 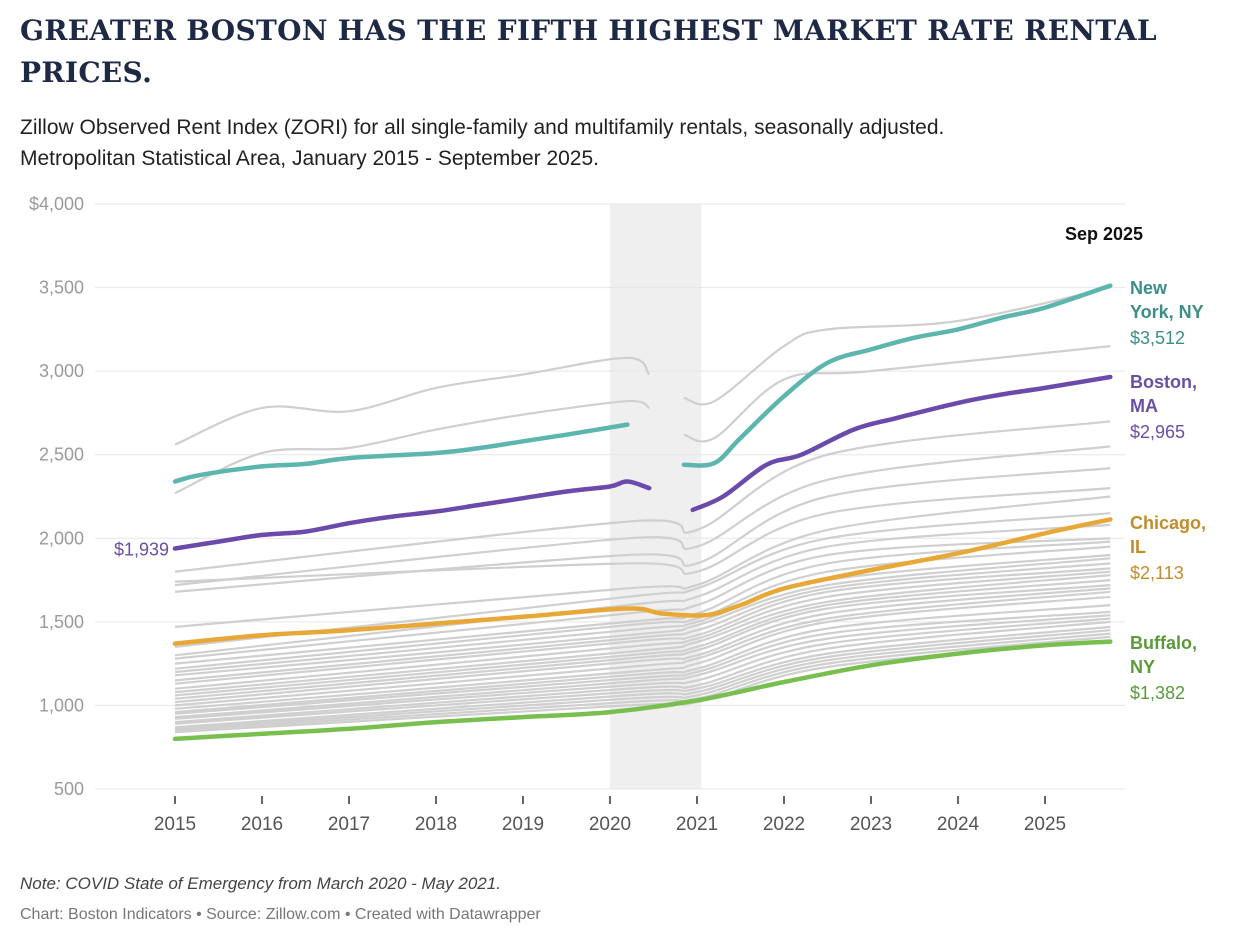 I want to click on y-tick-label: 1,500, so click(x=61, y=622).